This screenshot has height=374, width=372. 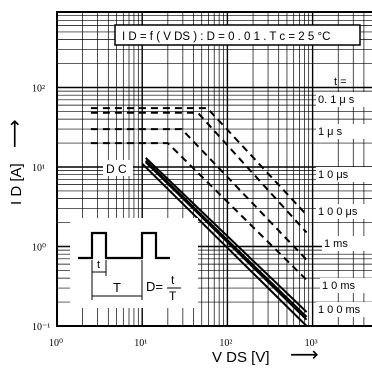 I want to click on series-label: 1 0 μs, so click(x=333, y=175).